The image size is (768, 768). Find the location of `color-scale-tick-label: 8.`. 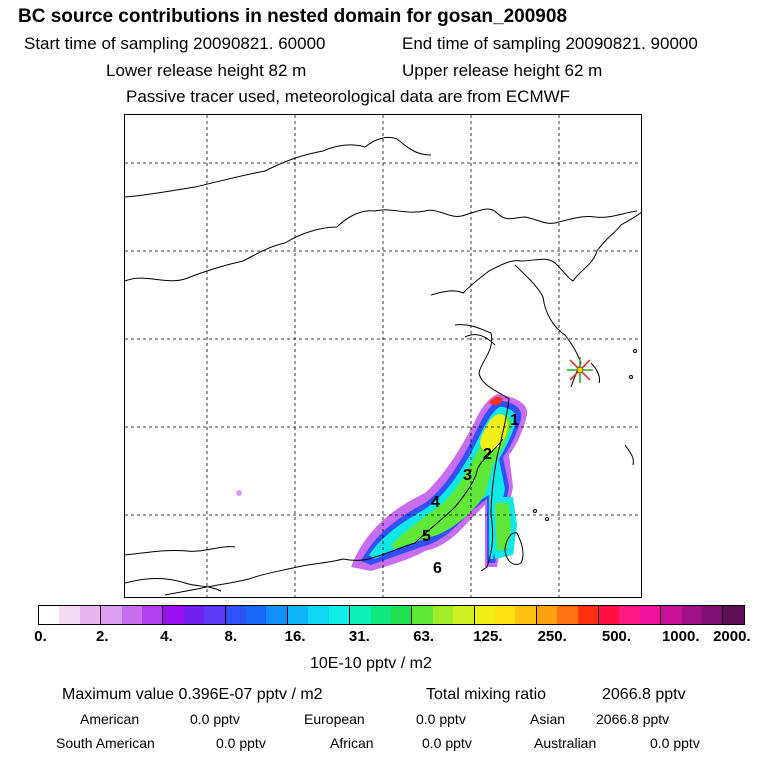

color-scale-tick-label: 8. is located at coordinates (231, 636).